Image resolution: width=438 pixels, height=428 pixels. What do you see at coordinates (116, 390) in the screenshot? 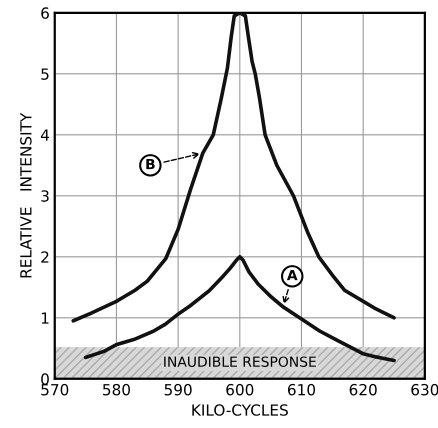
I see `x-tick-label: 580` at bounding box center [116, 390].